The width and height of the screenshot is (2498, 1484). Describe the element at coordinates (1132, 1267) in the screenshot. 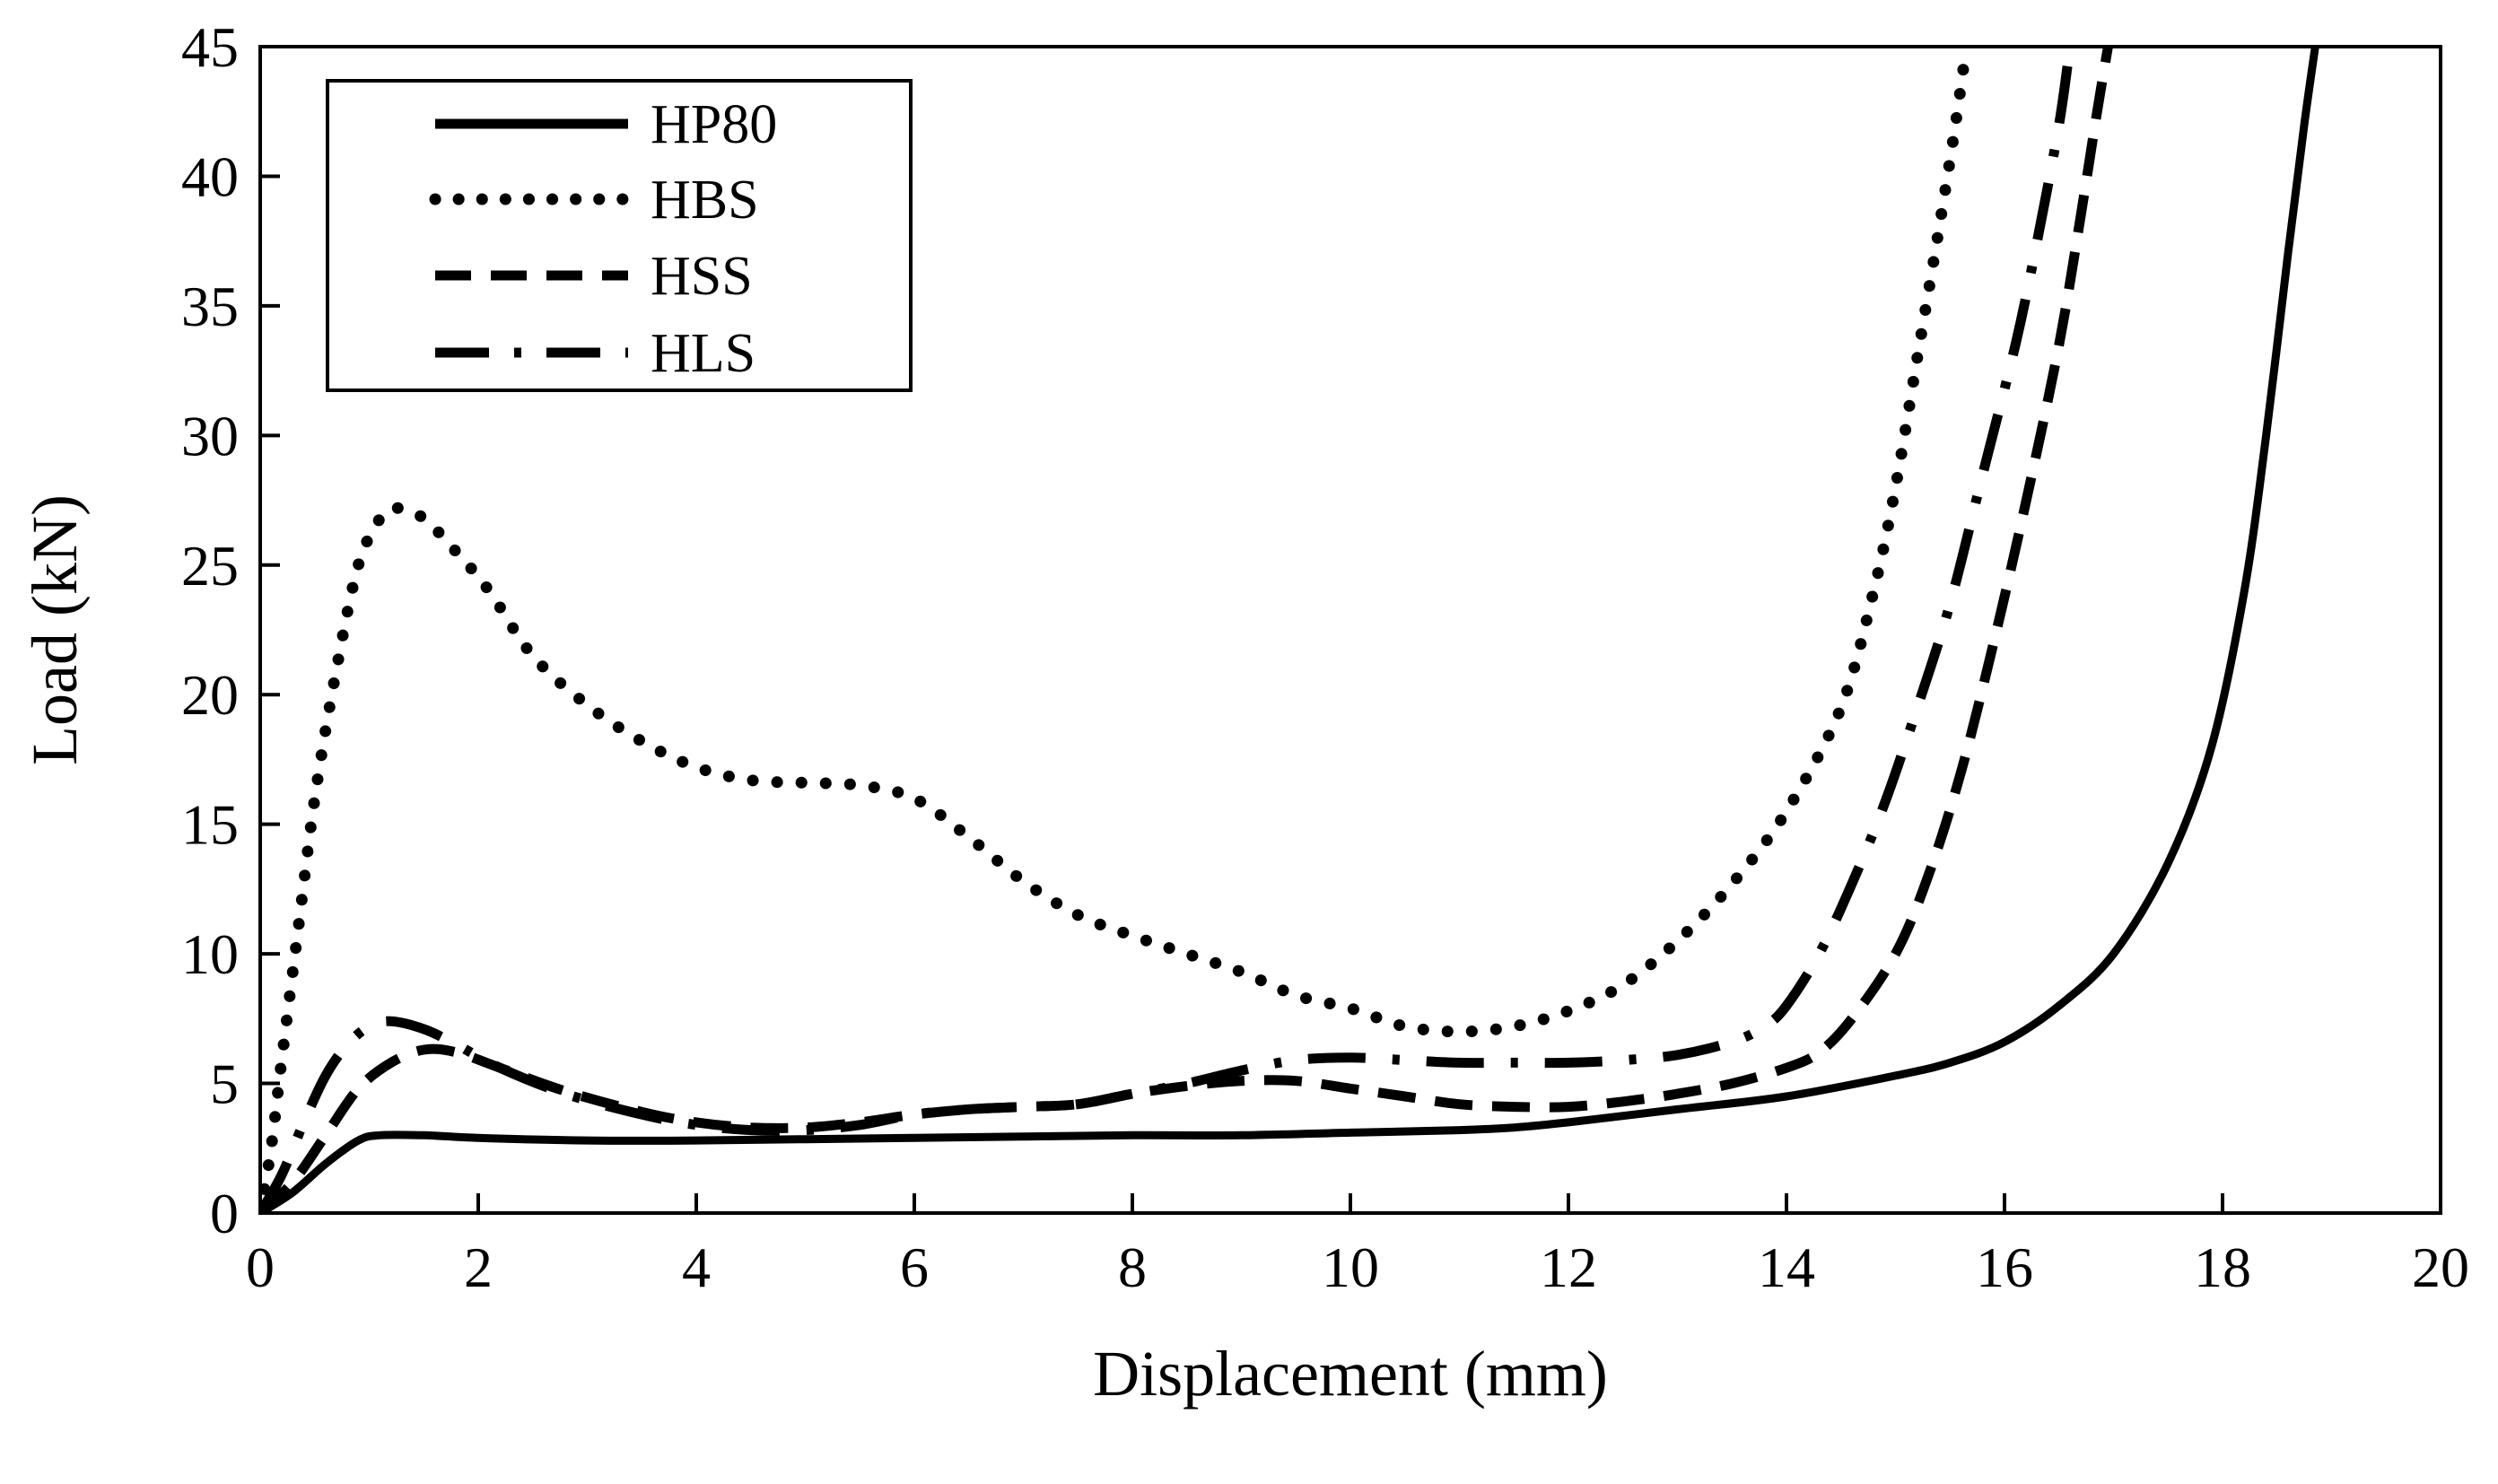

I see `x-tick-label: 8` at that location.